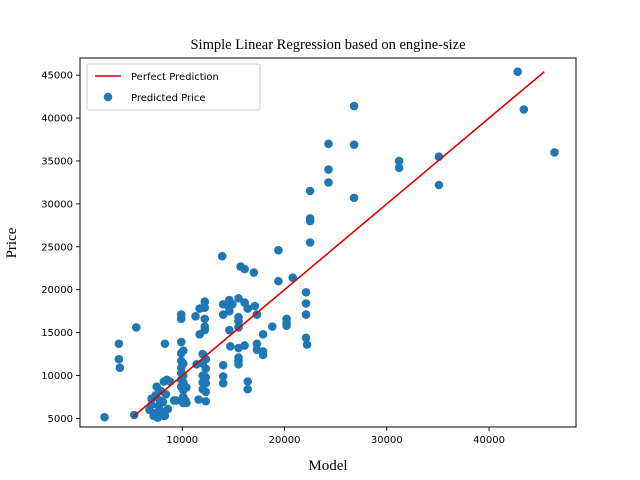 This screenshot has height=480, width=640. I want to click on legend-marker-swatch, so click(108, 97).